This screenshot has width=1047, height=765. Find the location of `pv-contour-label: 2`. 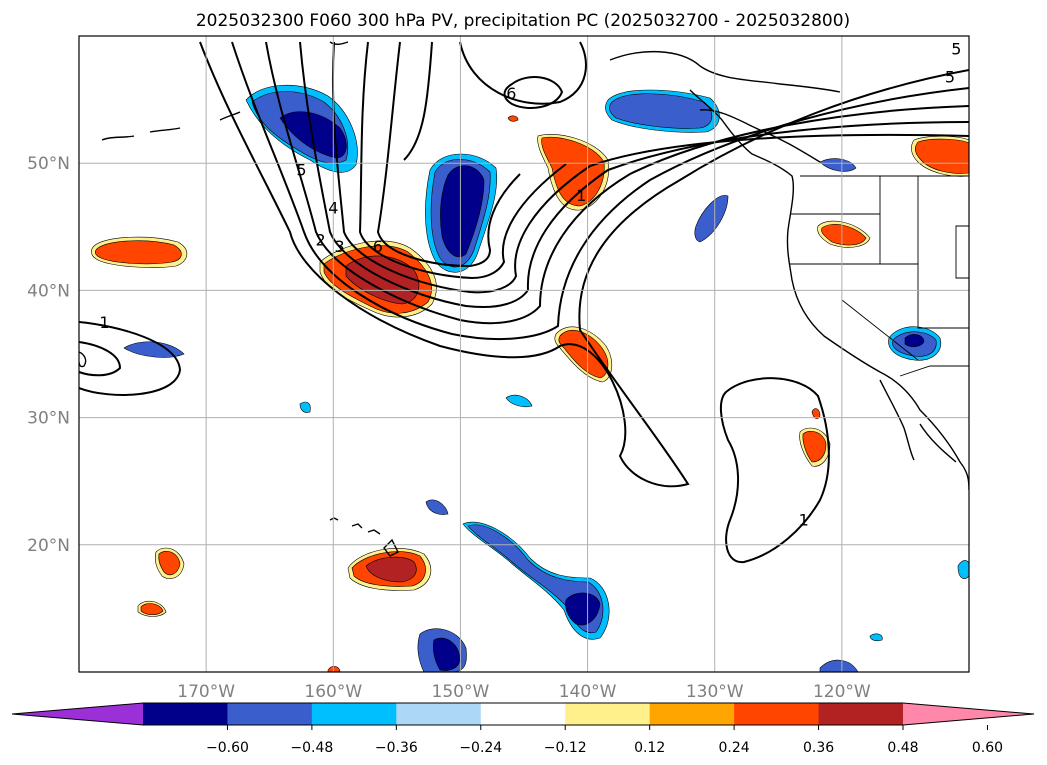

pv-contour-label: 2 is located at coordinates (320, 240).